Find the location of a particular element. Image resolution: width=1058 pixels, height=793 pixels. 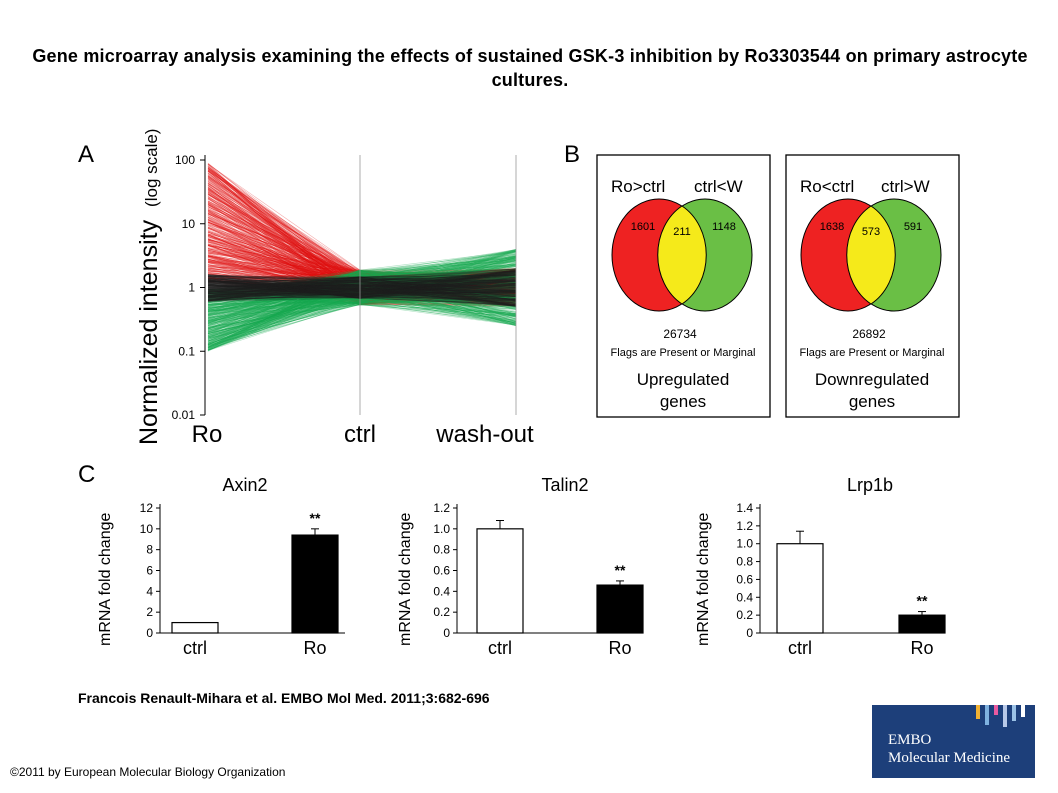

bar-chart-tick-label: 10 is located at coordinates (147, 529).